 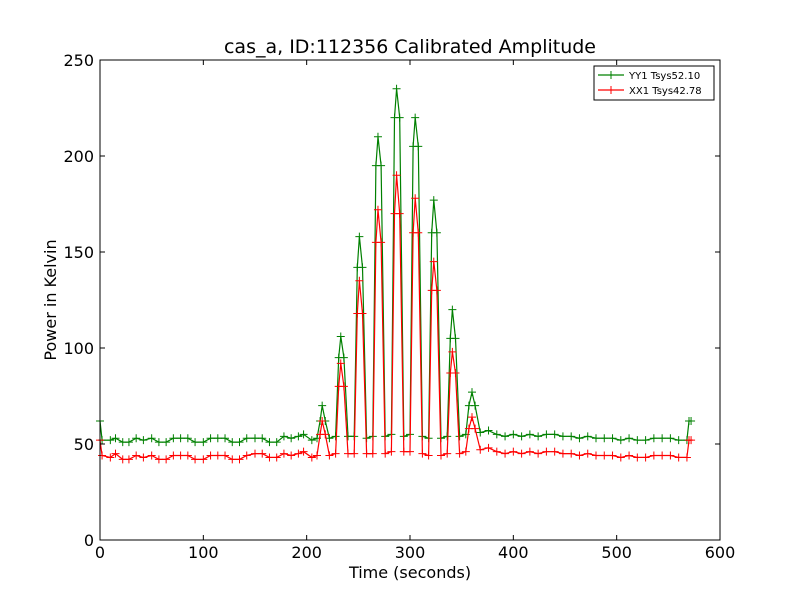 What do you see at coordinates (50, 299) in the screenshot?
I see `y-axis-label: Power in Kelvin` at bounding box center [50, 299].